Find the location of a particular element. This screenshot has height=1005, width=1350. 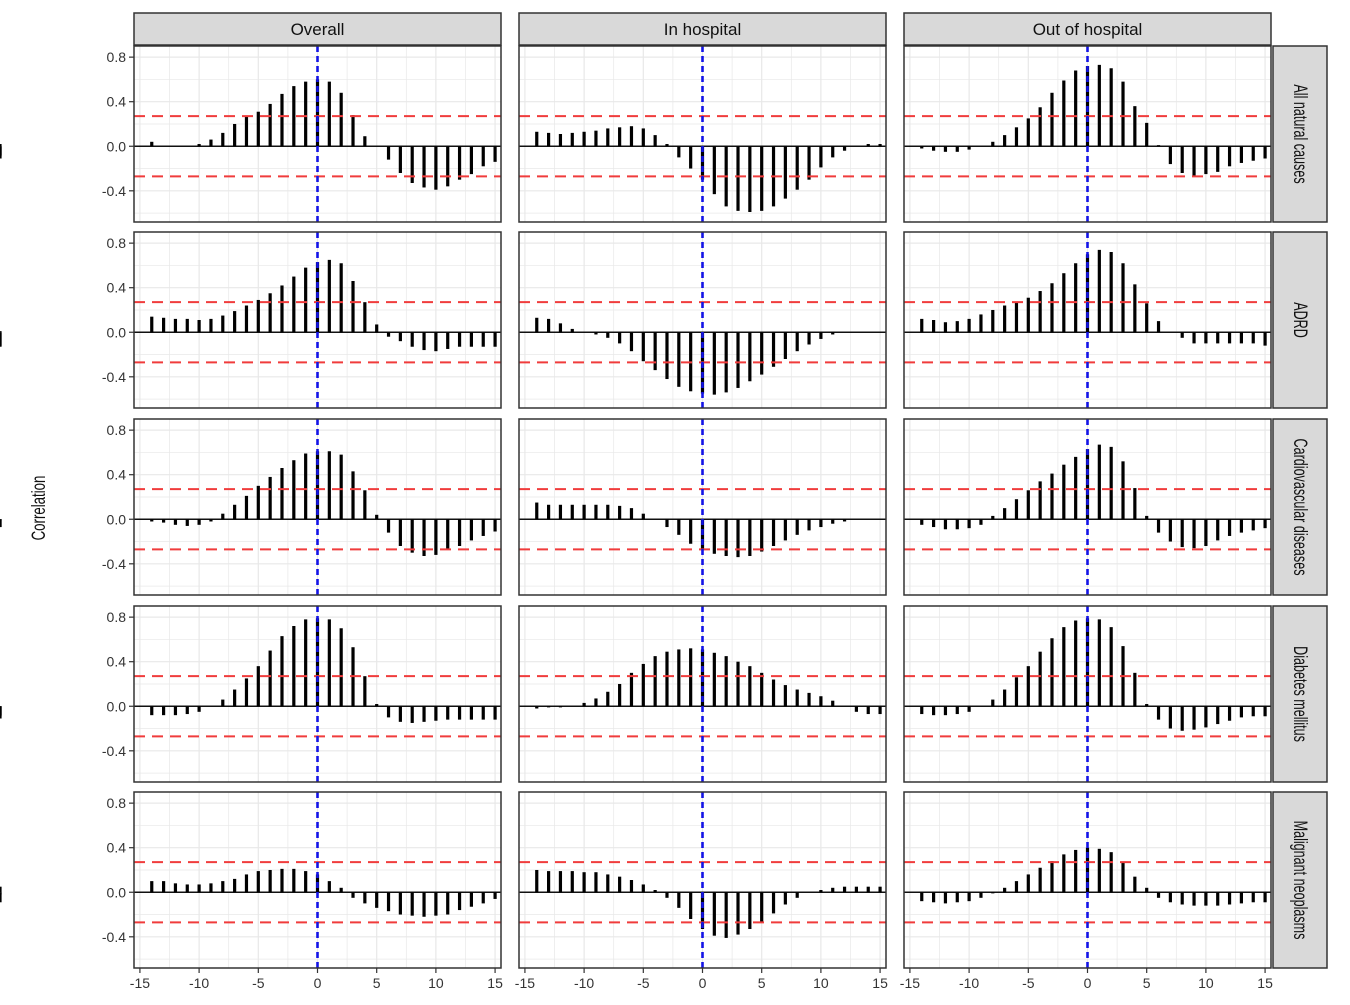

panel-r1-c1 is located at coordinates (251, 134).